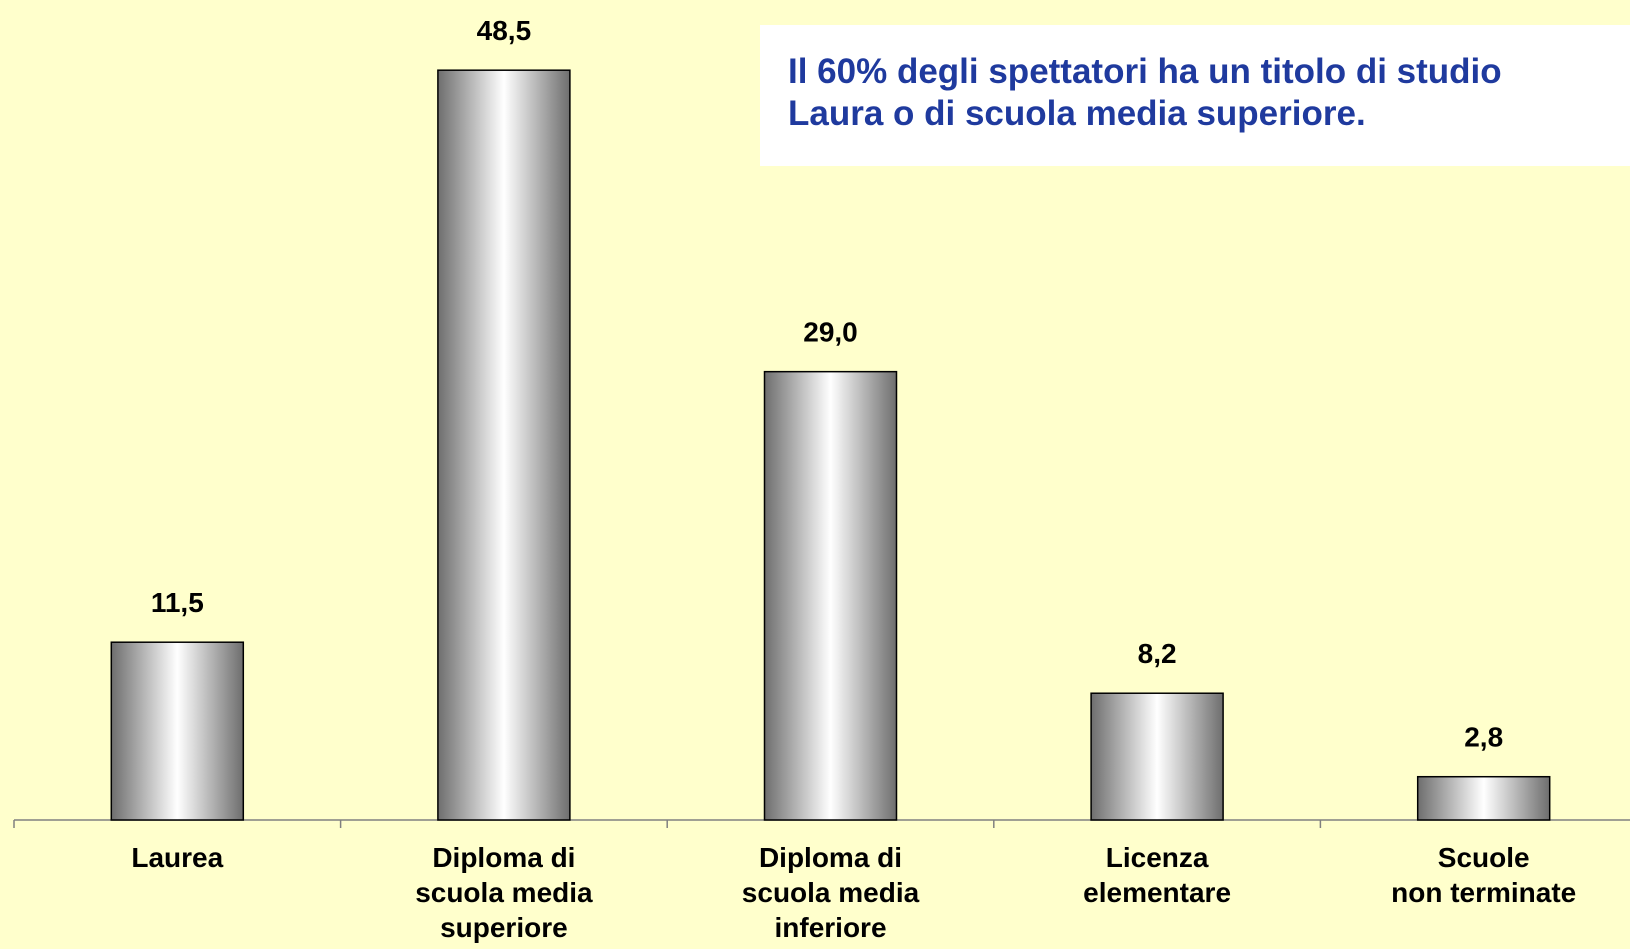  Describe the element at coordinates (830, 332) in the screenshot. I see `value-label: 29,0` at that location.